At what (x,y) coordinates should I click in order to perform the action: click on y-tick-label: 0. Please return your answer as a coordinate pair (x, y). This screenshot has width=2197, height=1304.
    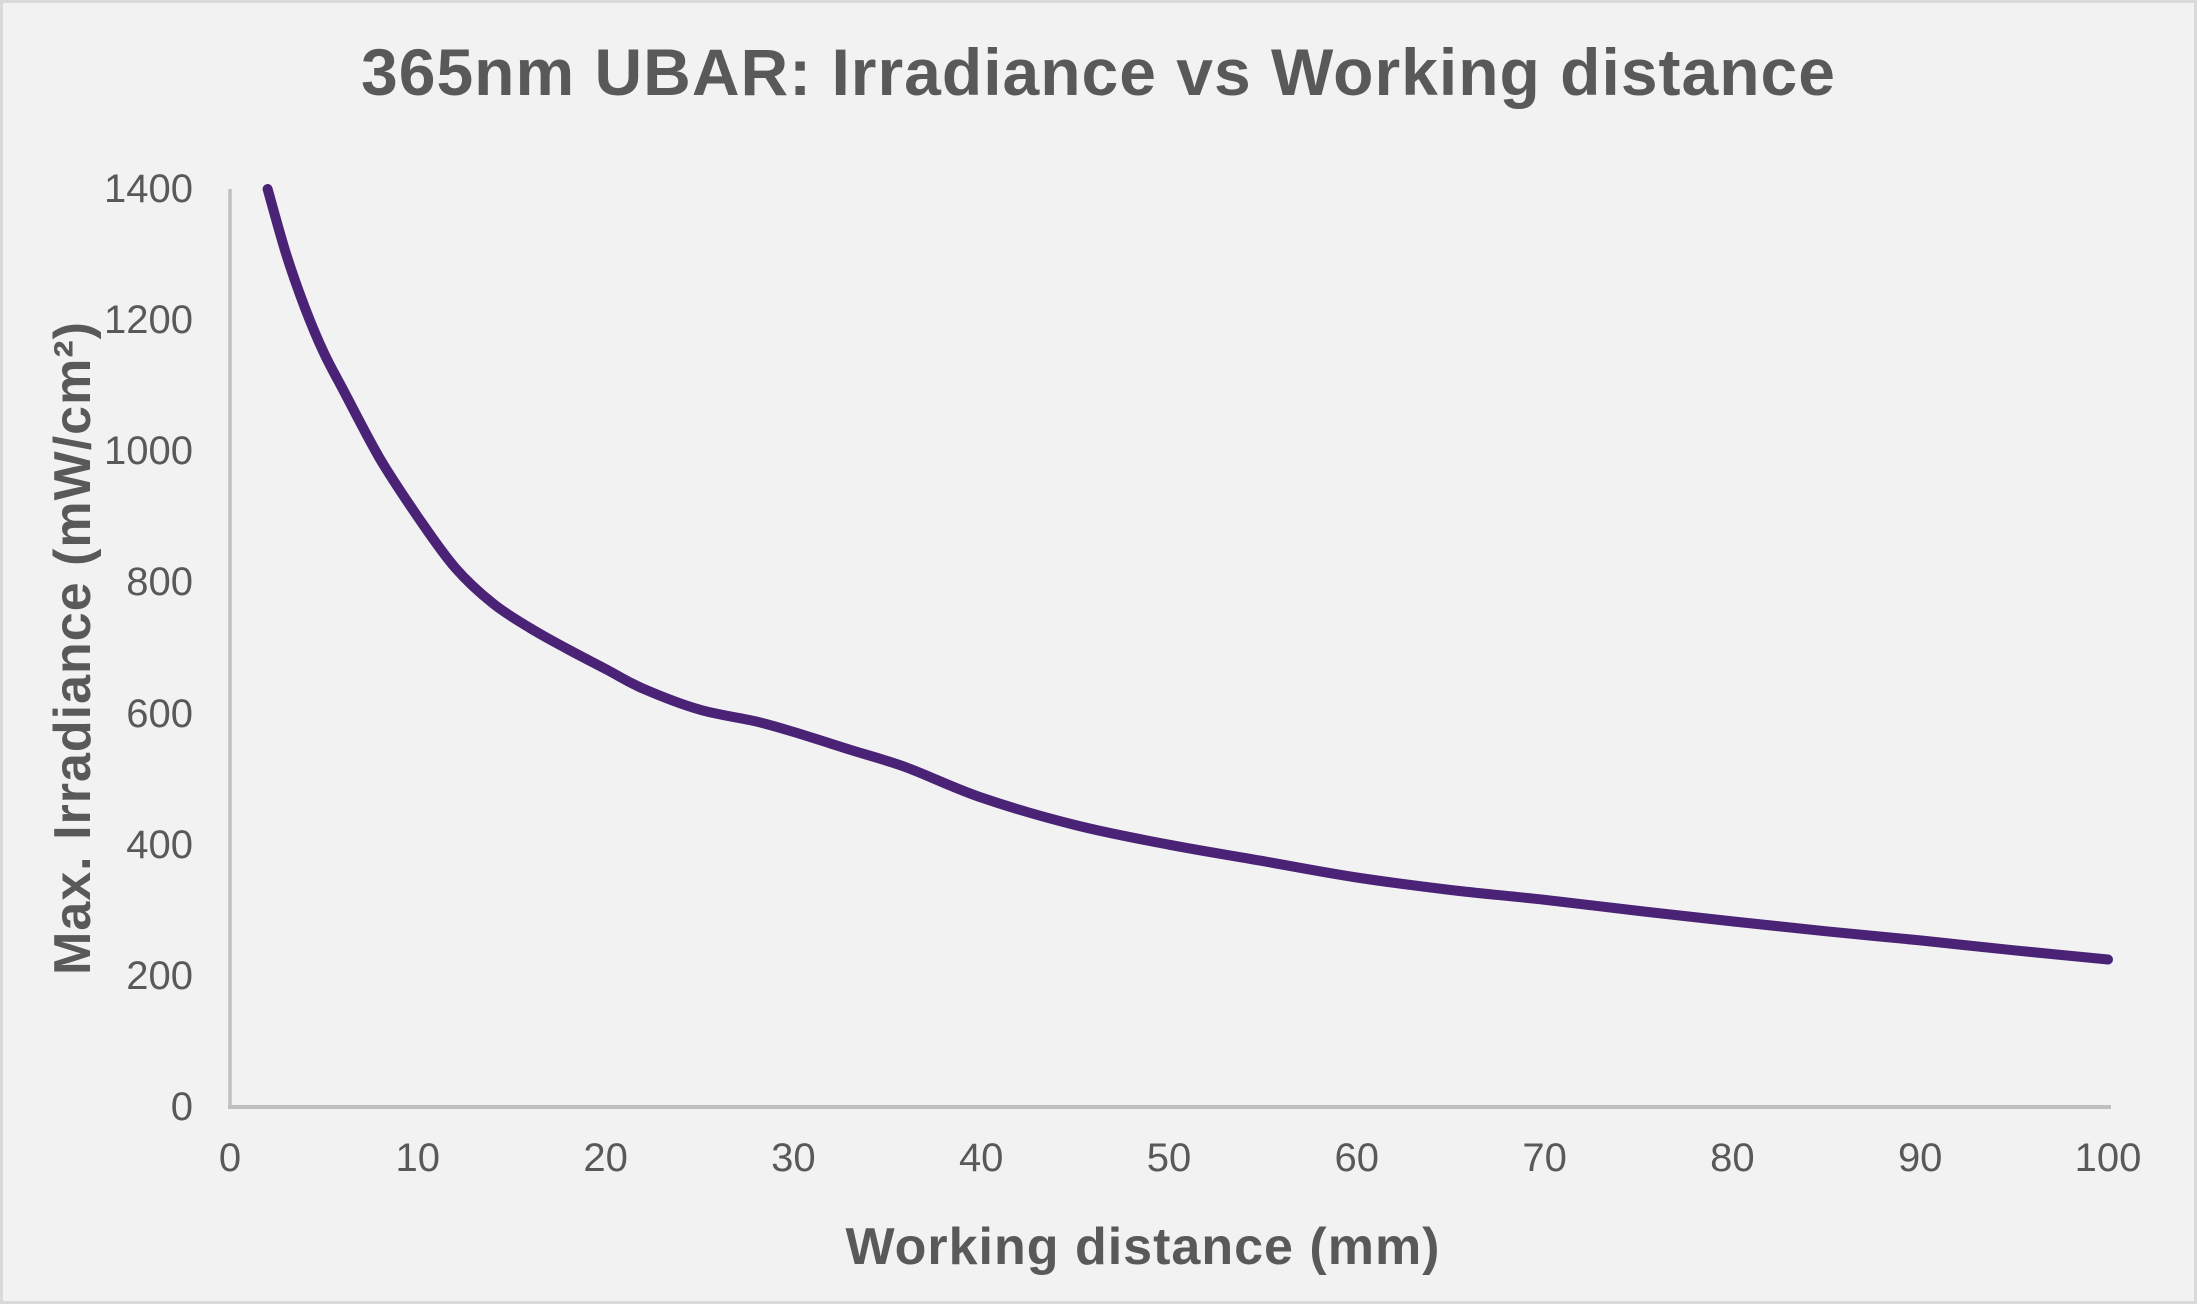
    Looking at the image, I should click on (181, 1107).